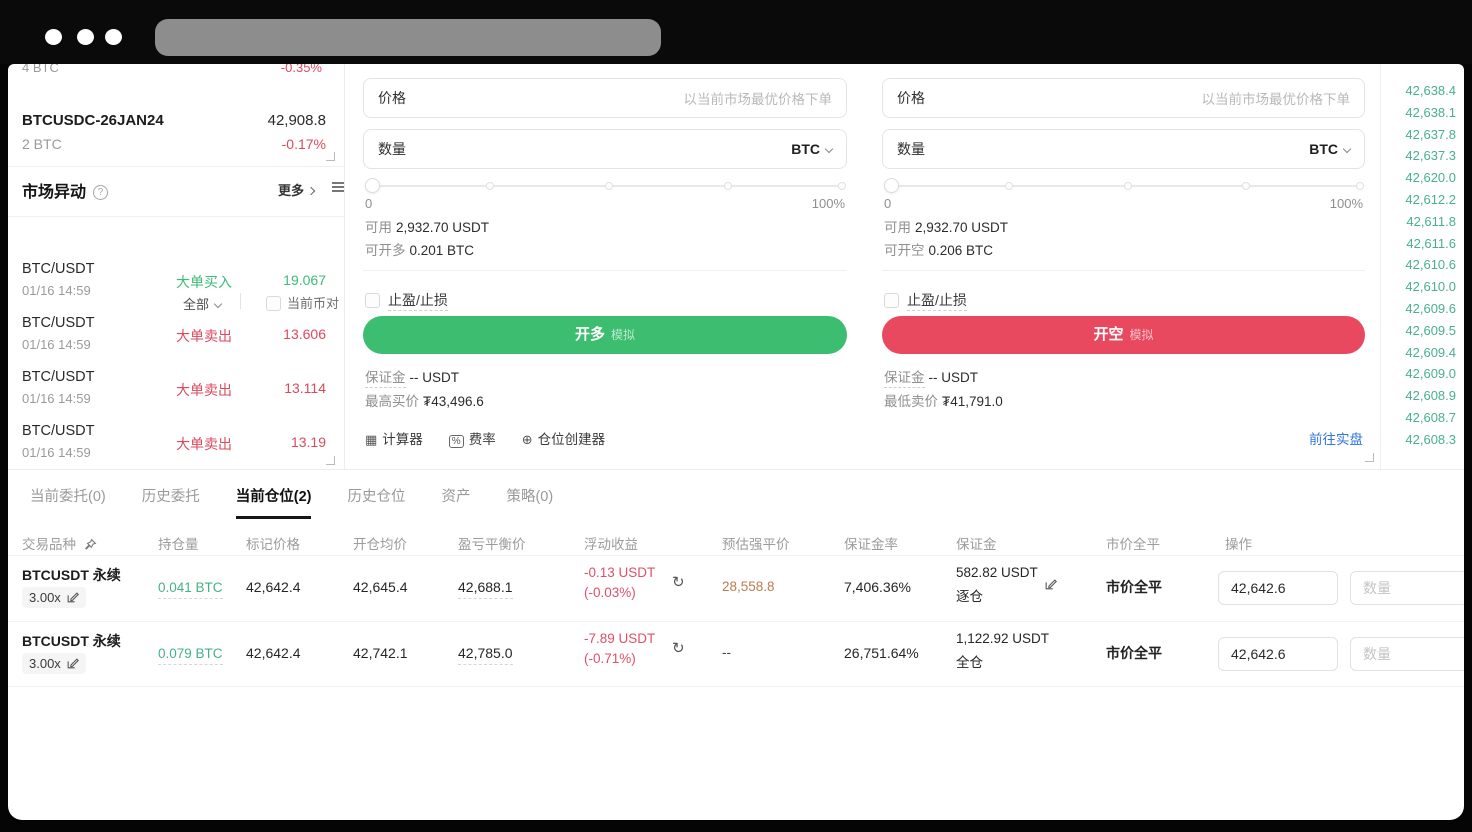 This screenshot has width=1472, height=832. What do you see at coordinates (101, 192) in the screenshot?
I see `help-icon: ?` at bounding box center [101, 192].